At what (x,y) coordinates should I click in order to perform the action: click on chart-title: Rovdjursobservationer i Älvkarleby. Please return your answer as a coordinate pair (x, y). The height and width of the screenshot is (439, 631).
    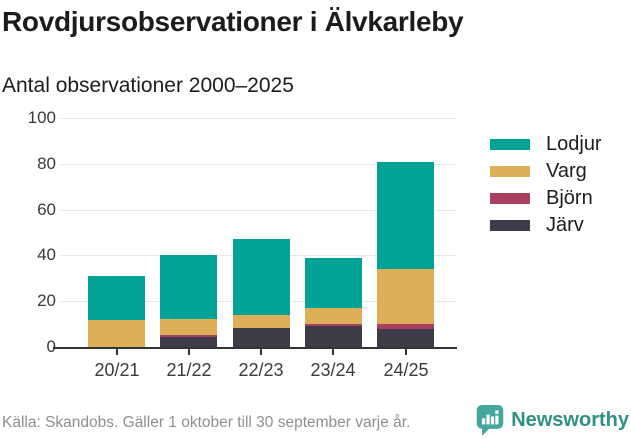
    Looking at the image, I should click on (233, 21).